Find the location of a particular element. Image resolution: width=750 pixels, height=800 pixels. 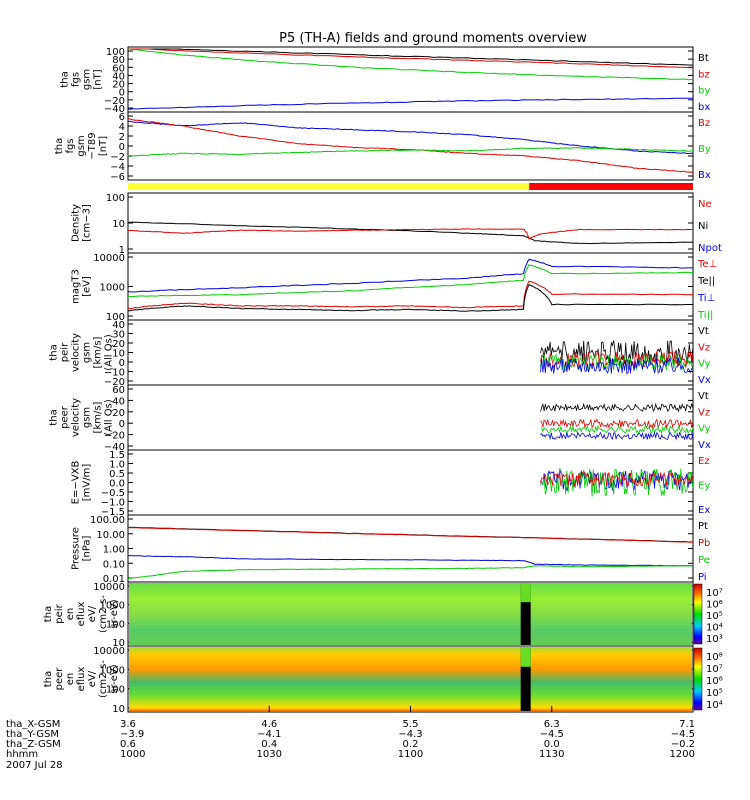

series-te|| is located at coordinates (410, 297).